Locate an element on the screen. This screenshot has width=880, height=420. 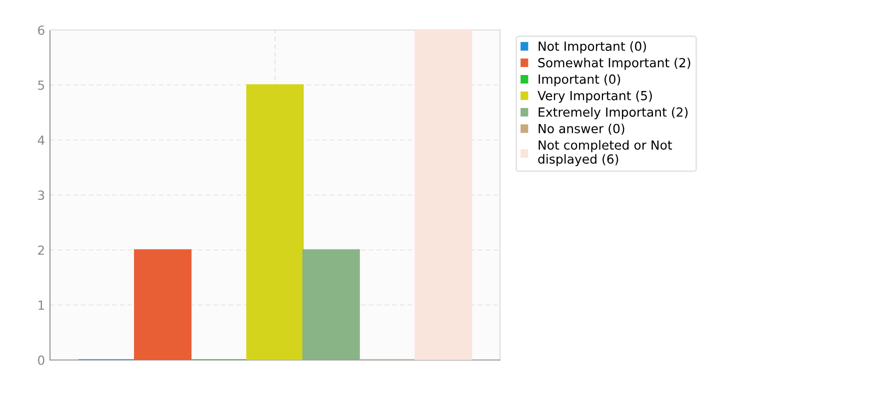
y-tick-label: 0 is located at coordinates (41, 360).